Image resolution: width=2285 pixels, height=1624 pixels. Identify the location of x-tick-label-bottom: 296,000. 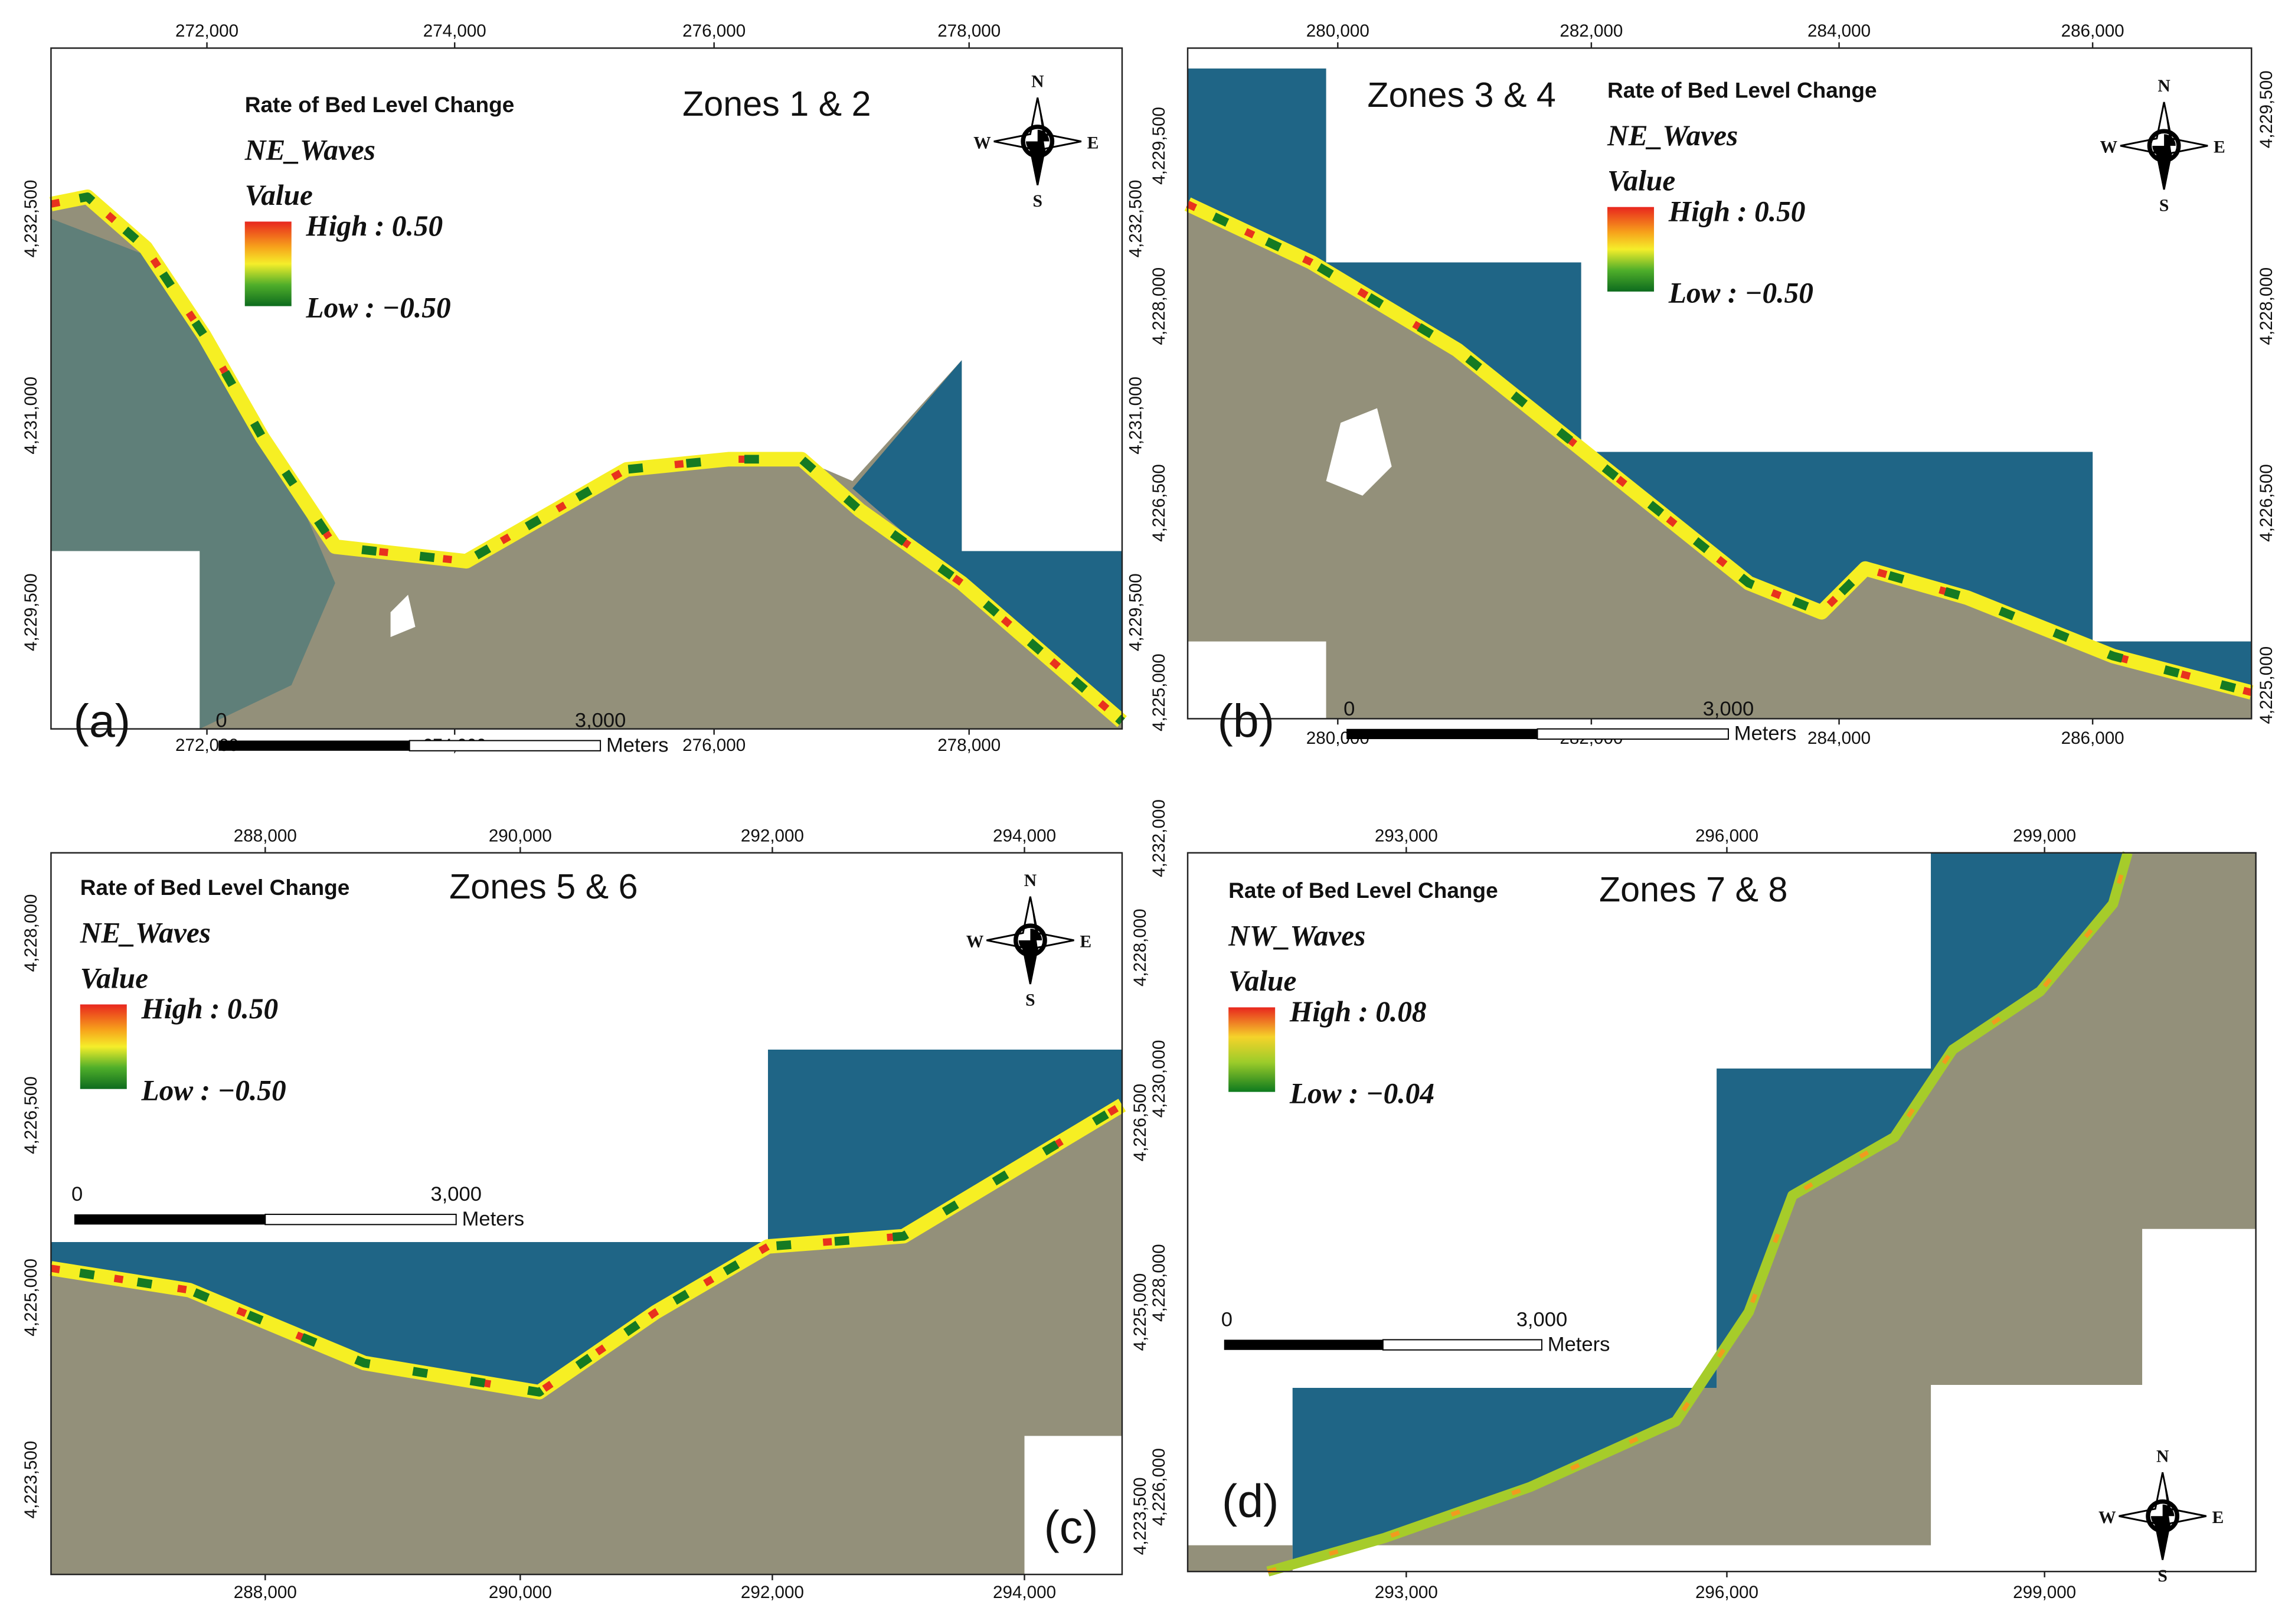
(1726, 1592).